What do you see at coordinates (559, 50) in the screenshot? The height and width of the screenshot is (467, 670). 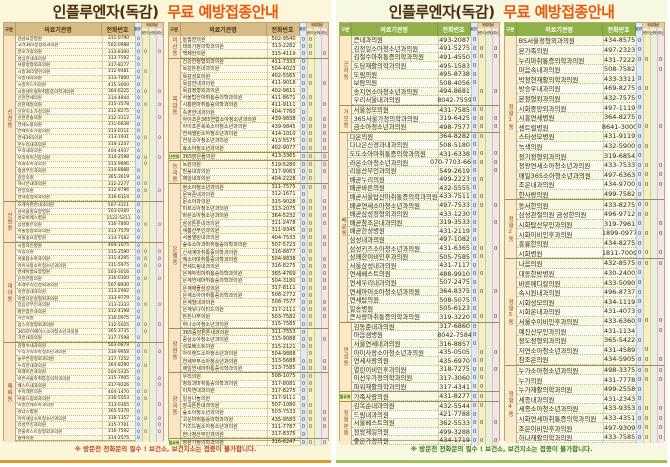 I see `clinic-name: 본가족의원` at bounding box center [559, 50].